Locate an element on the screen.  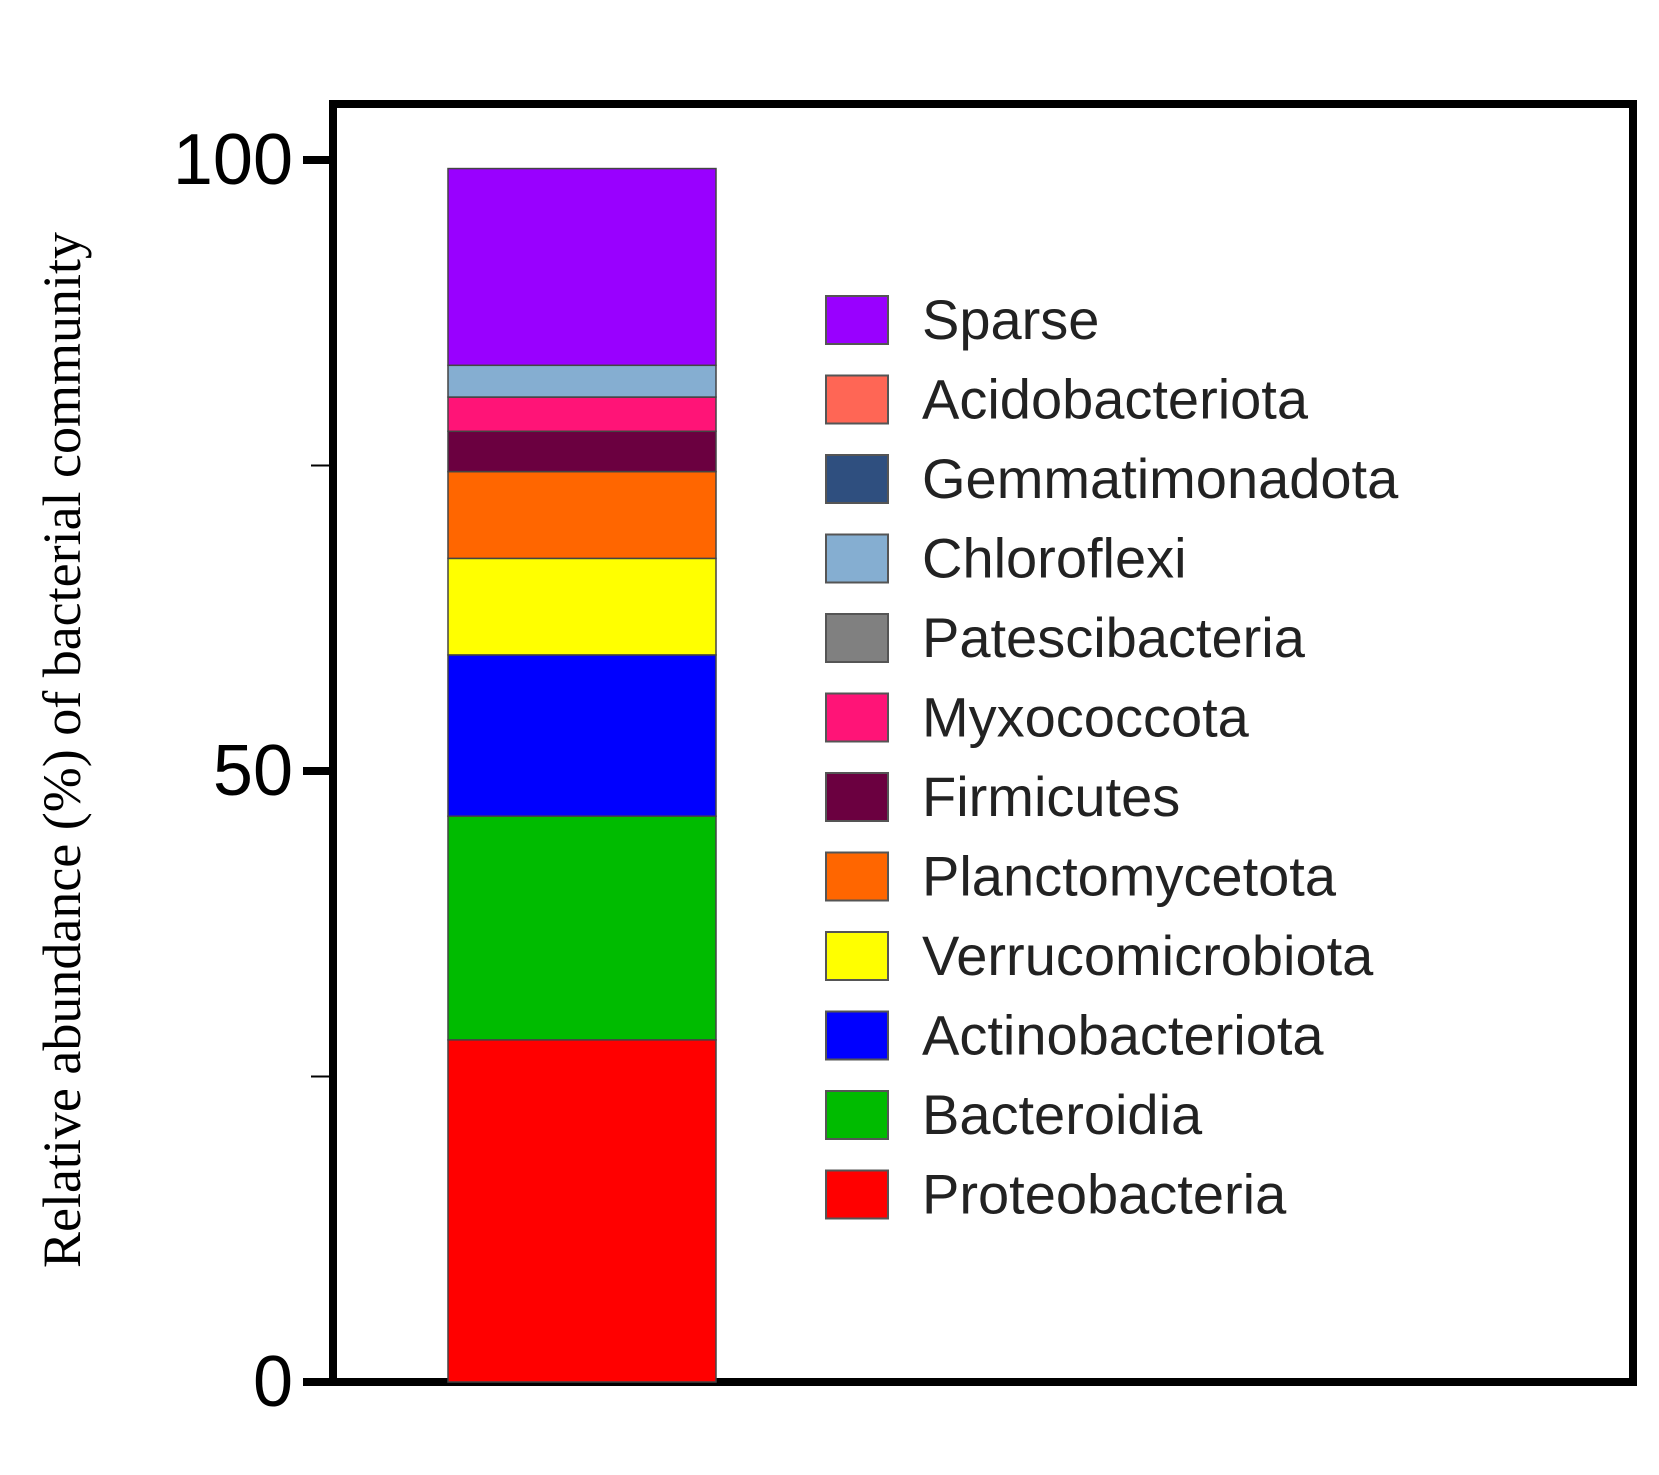
bar-segment-chloroflexi is located at coordinates (582, 381).